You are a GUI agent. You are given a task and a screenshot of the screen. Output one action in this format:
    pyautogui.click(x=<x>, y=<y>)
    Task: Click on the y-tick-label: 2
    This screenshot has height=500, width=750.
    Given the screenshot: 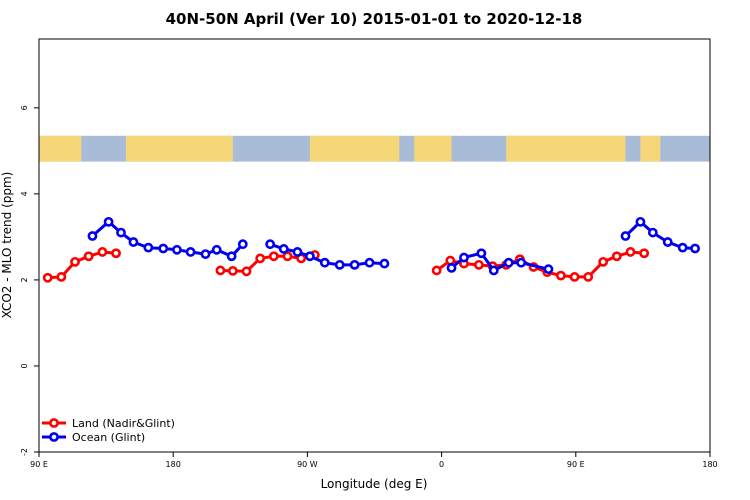 What is the action you would take?
    pyautogui.click(x=24, y=279)
    